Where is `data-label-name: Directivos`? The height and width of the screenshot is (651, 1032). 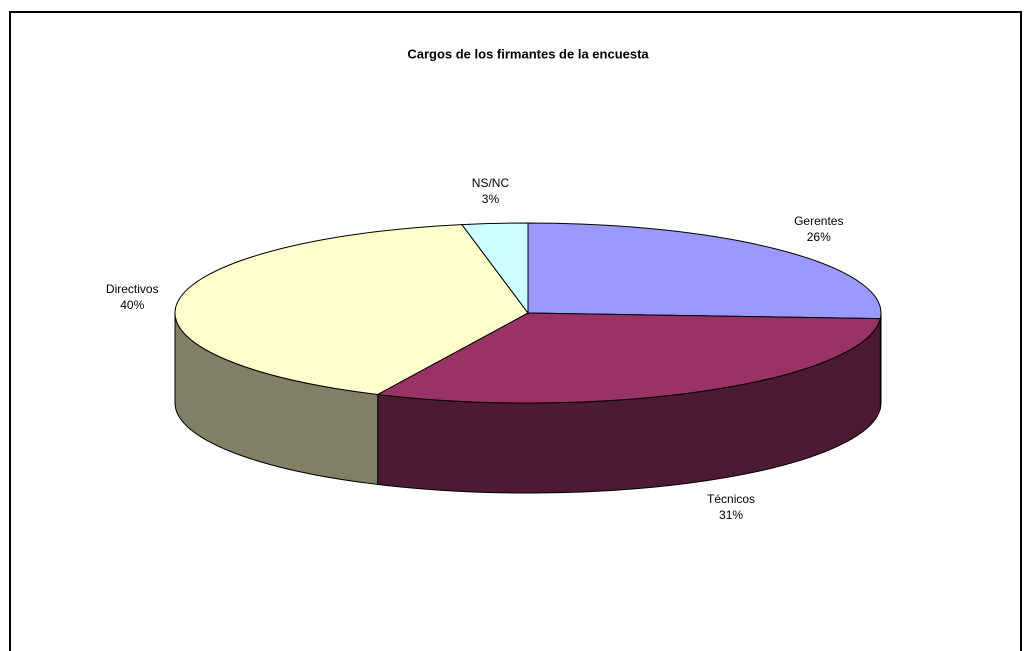 data-label-name: Directivos is located at coordinates (132, 289).